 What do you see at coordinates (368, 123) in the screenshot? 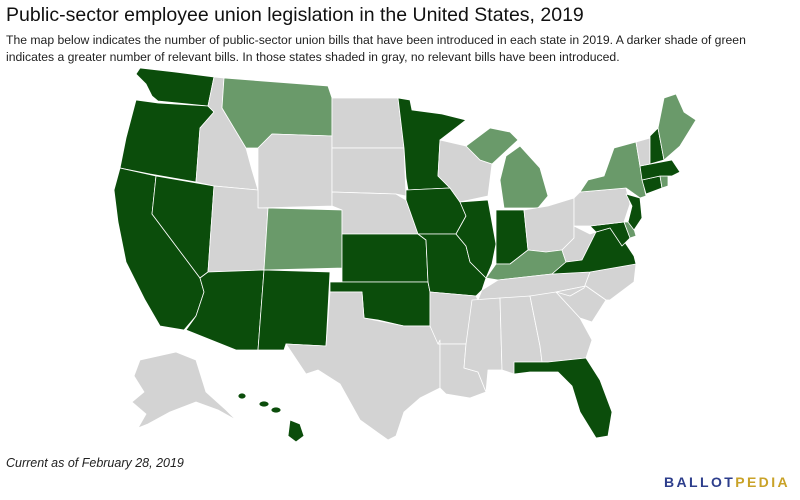
I see `state-nd` at bounding box center [368, 123].